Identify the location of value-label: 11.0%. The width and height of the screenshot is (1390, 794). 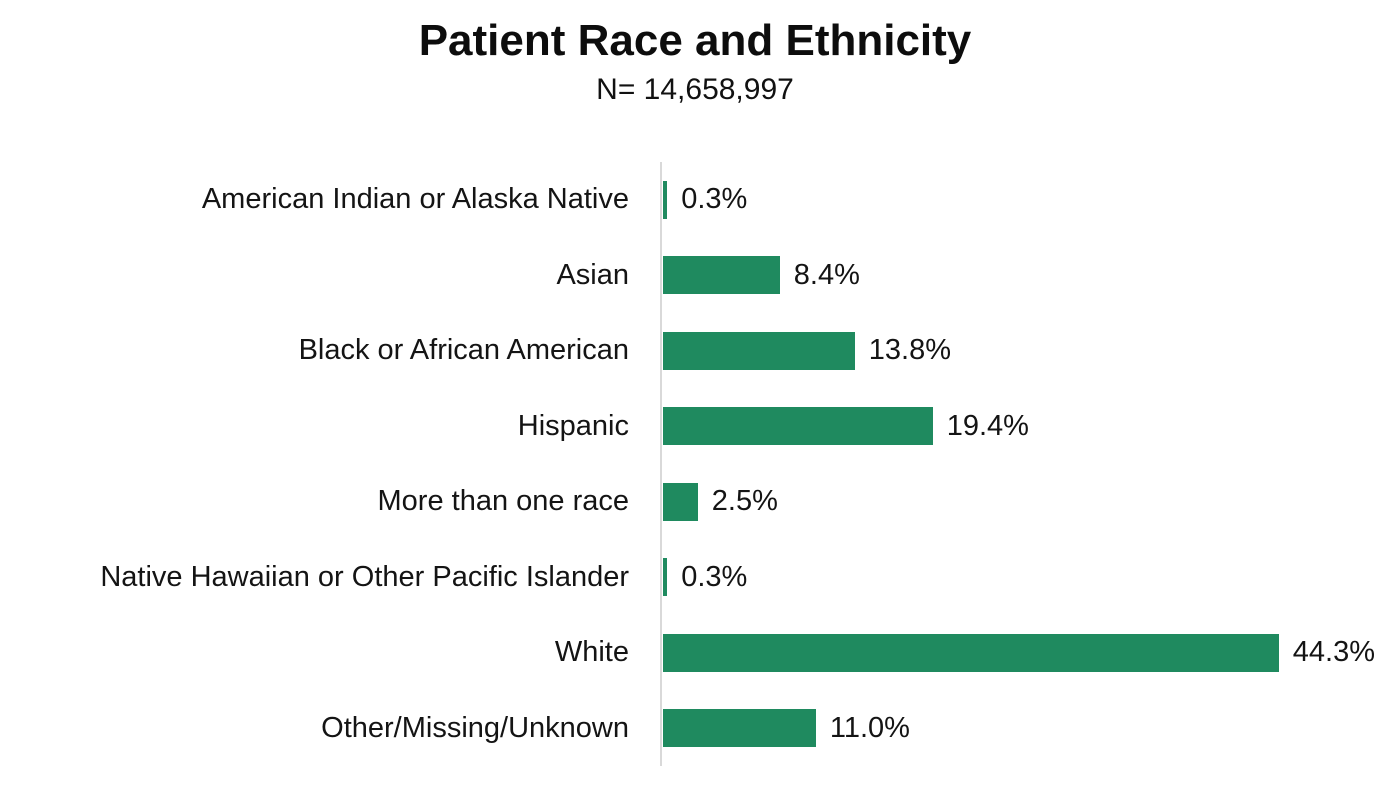
(869, 727).